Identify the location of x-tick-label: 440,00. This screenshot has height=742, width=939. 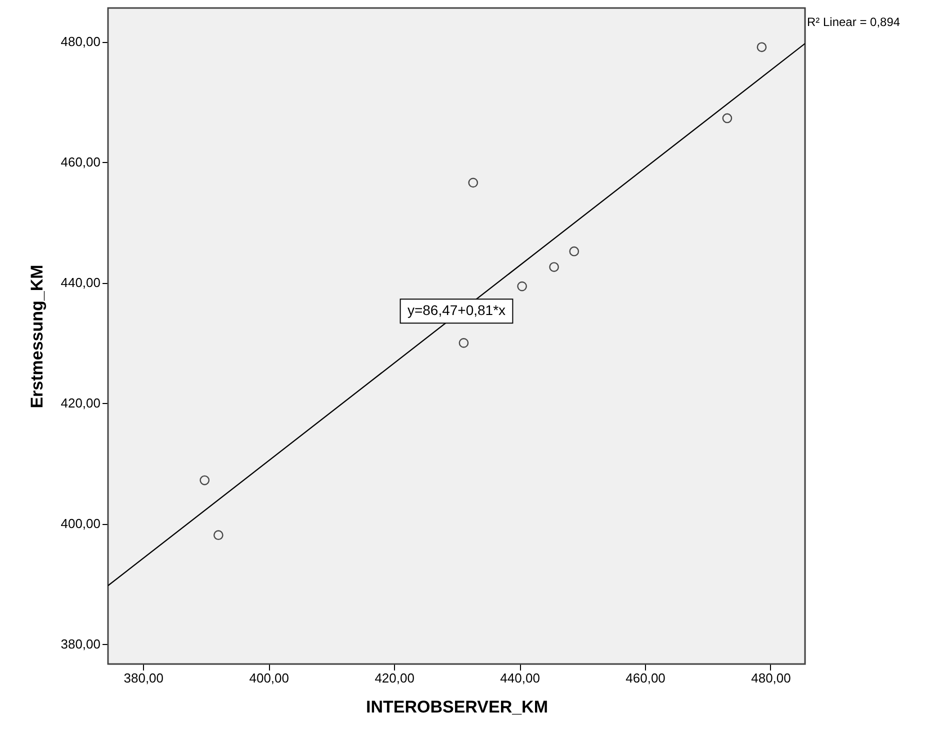
(520, 678).